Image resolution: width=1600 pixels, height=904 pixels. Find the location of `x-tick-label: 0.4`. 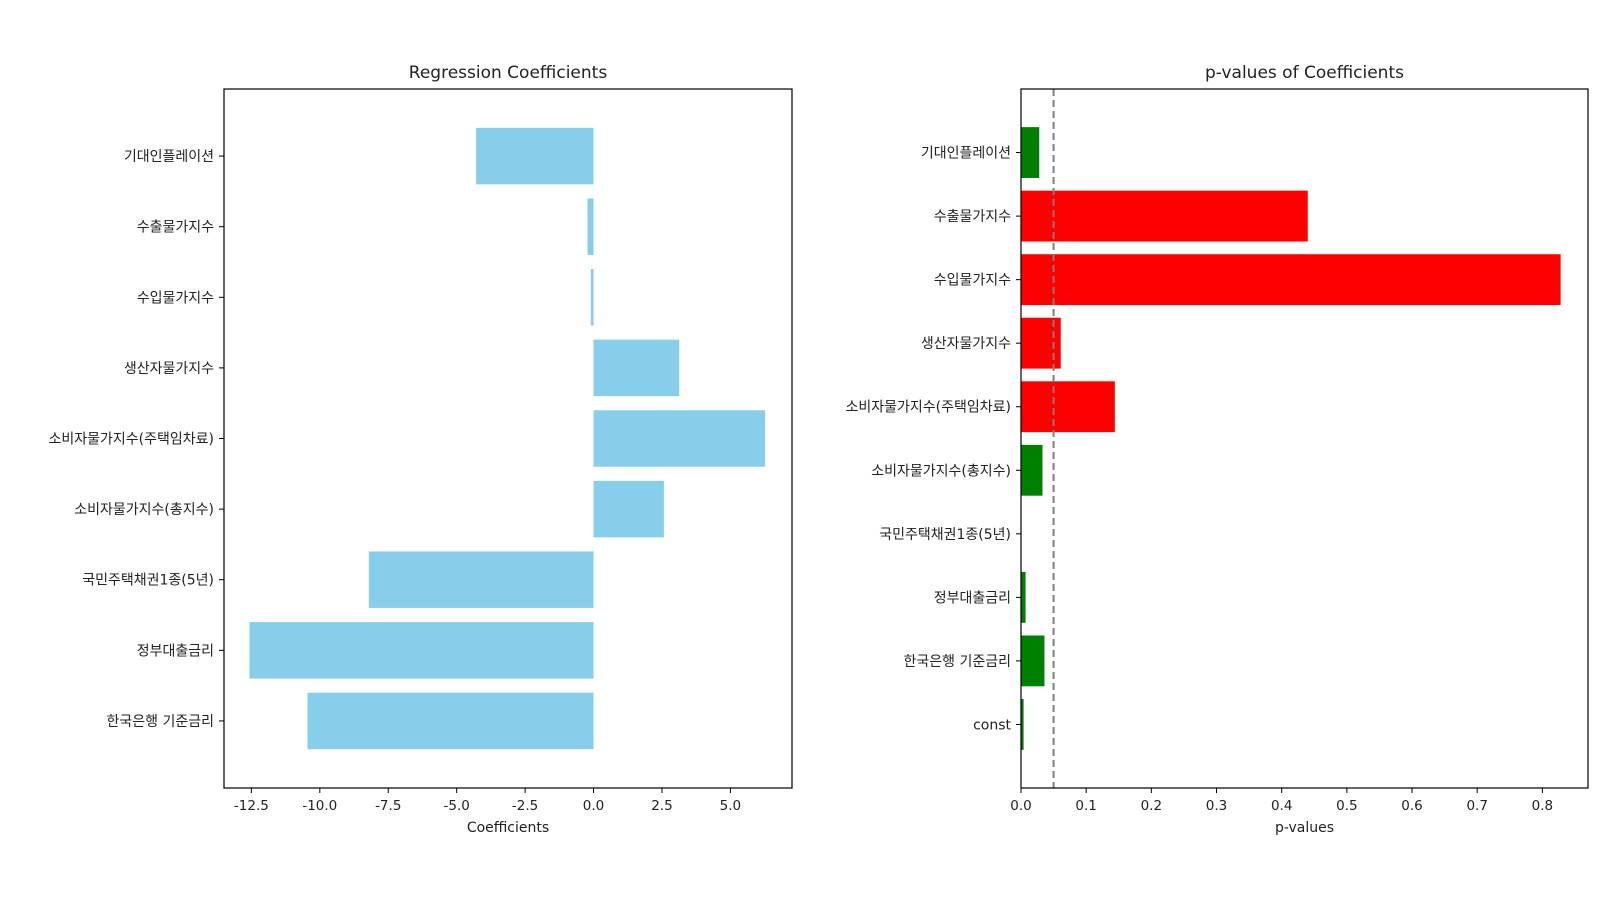

x-tick-label: 0.4 is located at coordinates (1281, 806).